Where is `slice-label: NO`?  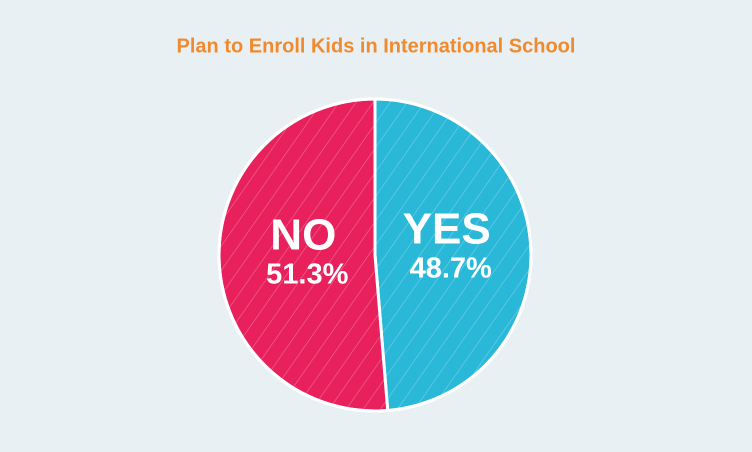
slice-label: NO is located at coordinates (303, 235).